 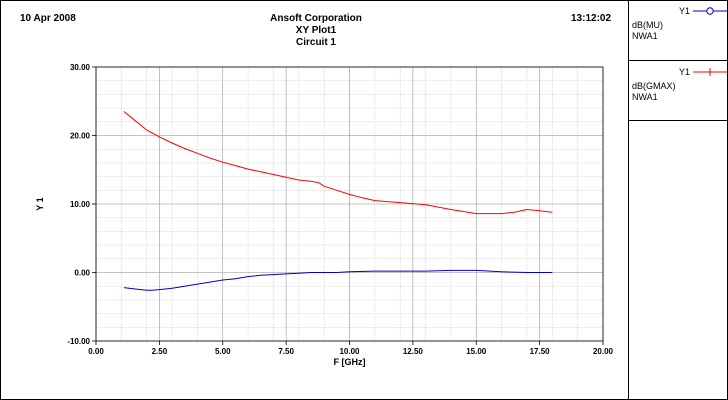 I want to click on x-tick-label: 17.50, so click(x=540, y=351).